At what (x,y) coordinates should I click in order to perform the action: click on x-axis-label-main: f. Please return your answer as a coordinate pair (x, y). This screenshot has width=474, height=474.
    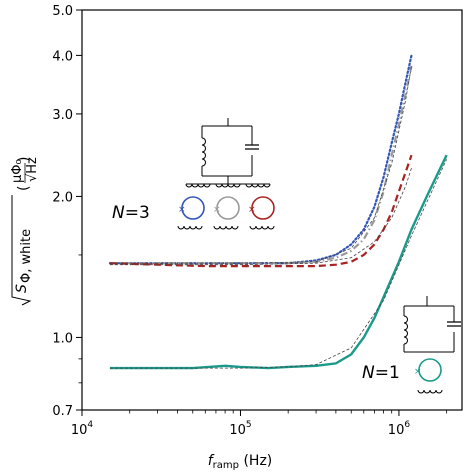
    Looking at the image, I should click on (211, 461).